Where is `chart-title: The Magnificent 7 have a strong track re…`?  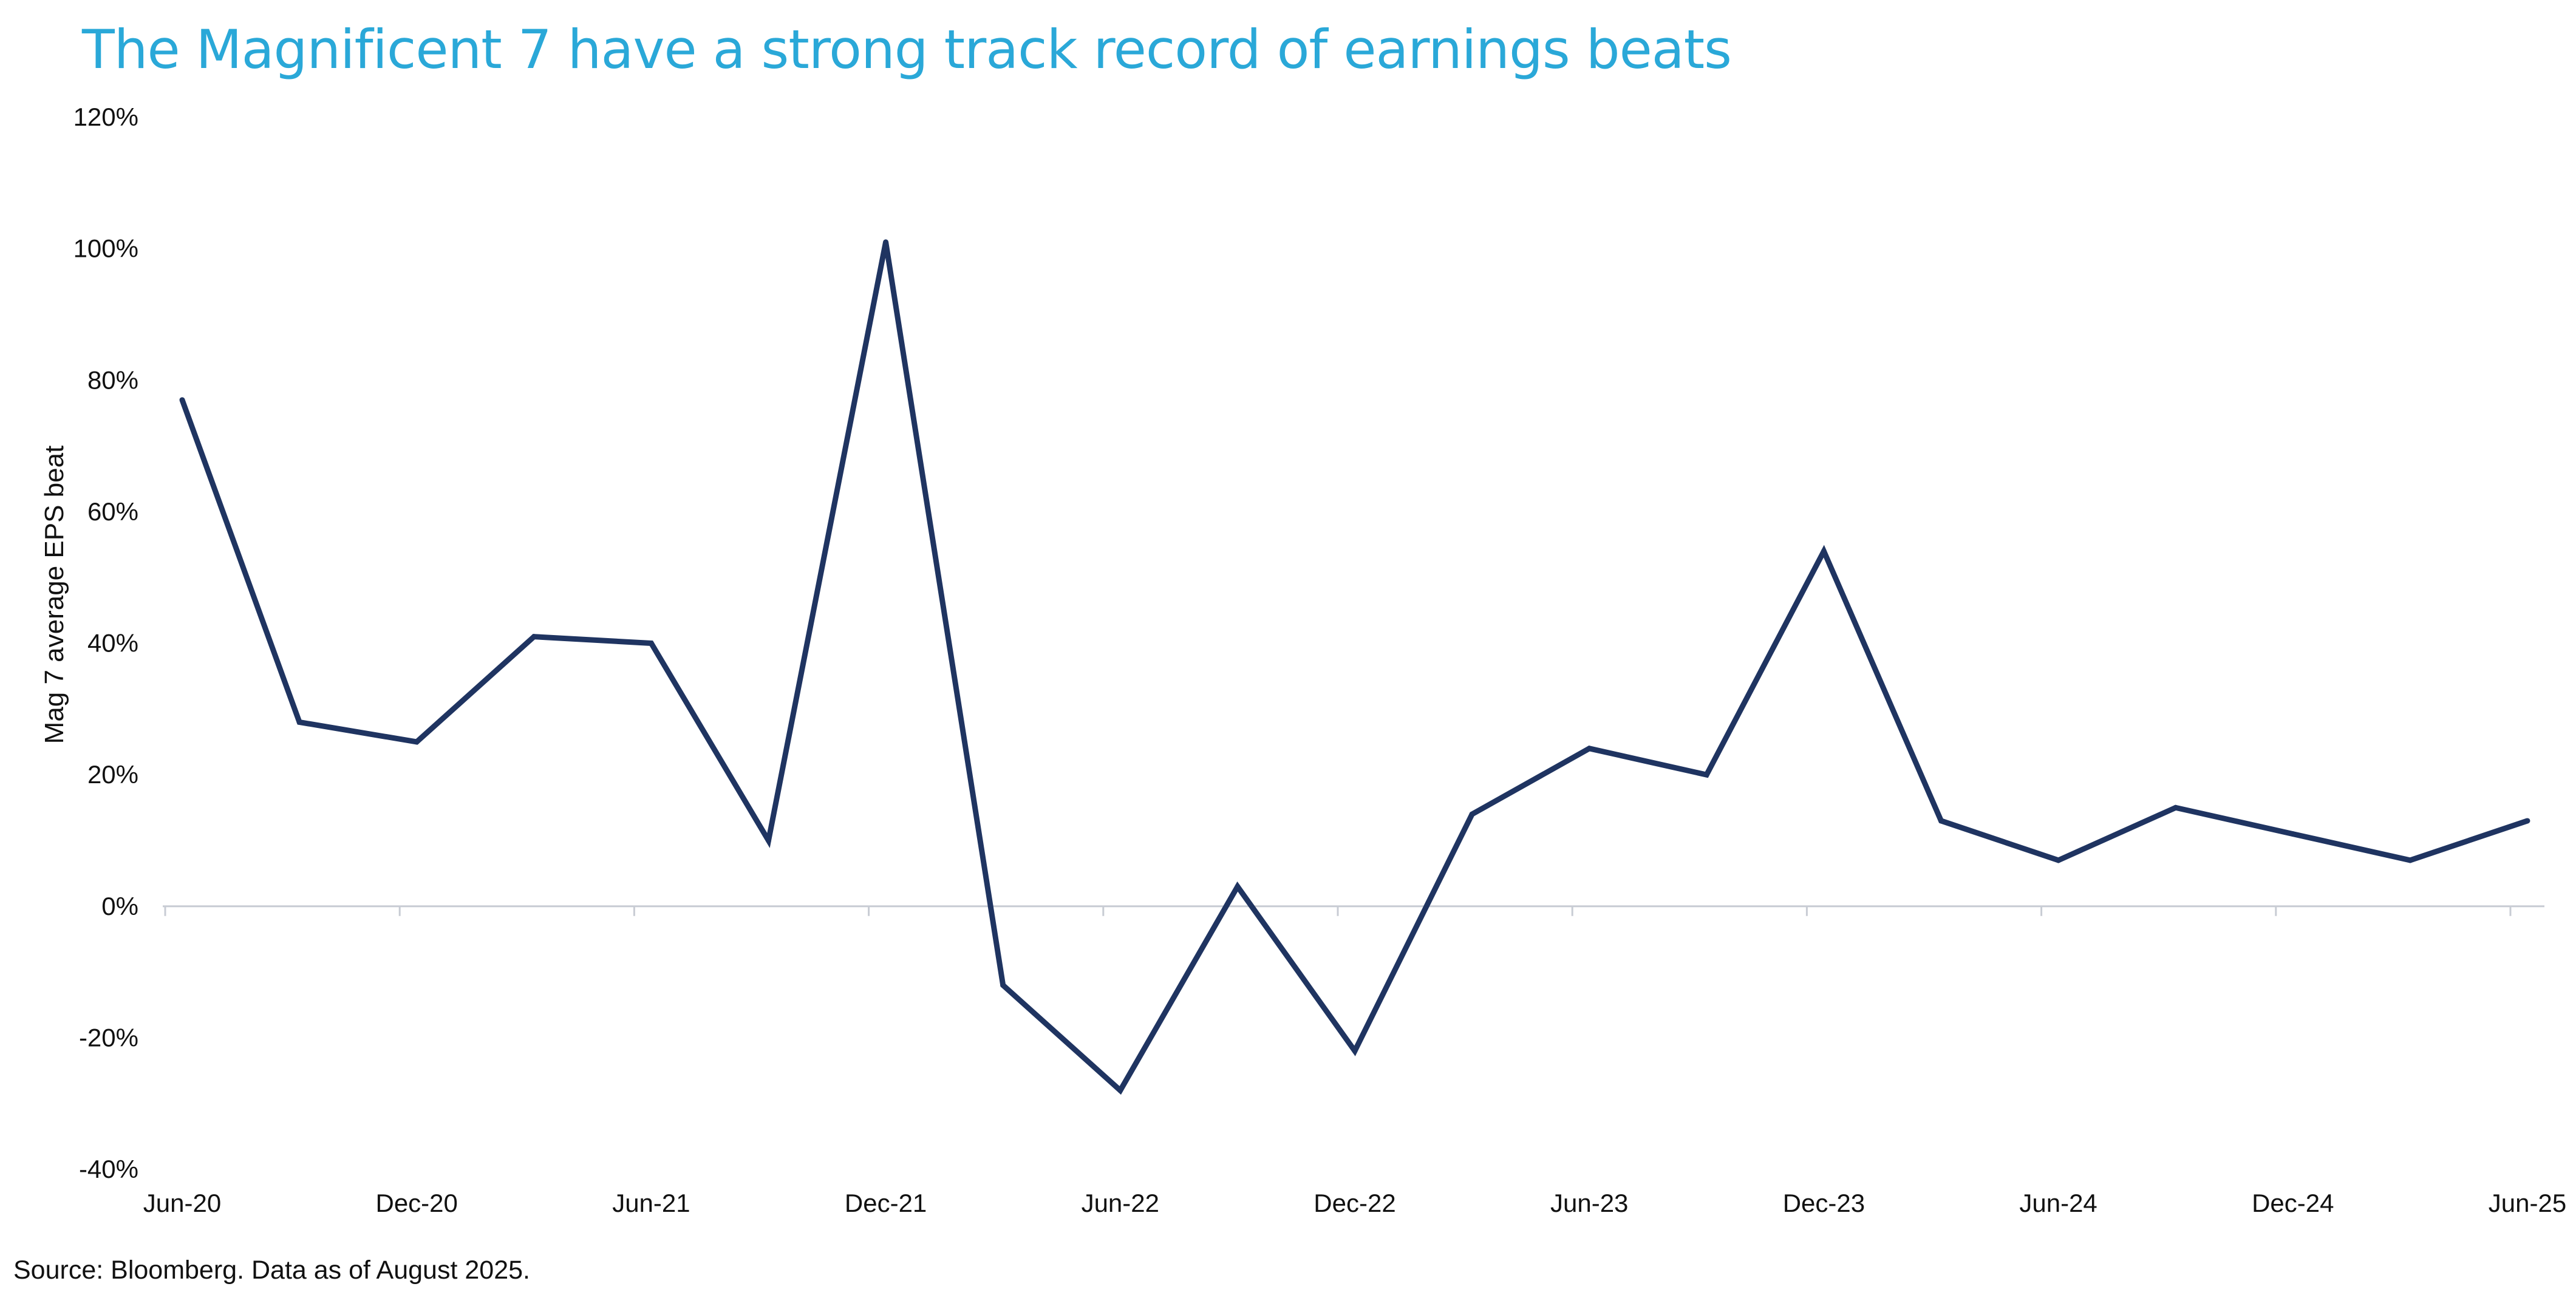 chart-title: The Magnificent 7 have a strong track re… is located at coordinates (907, 50).